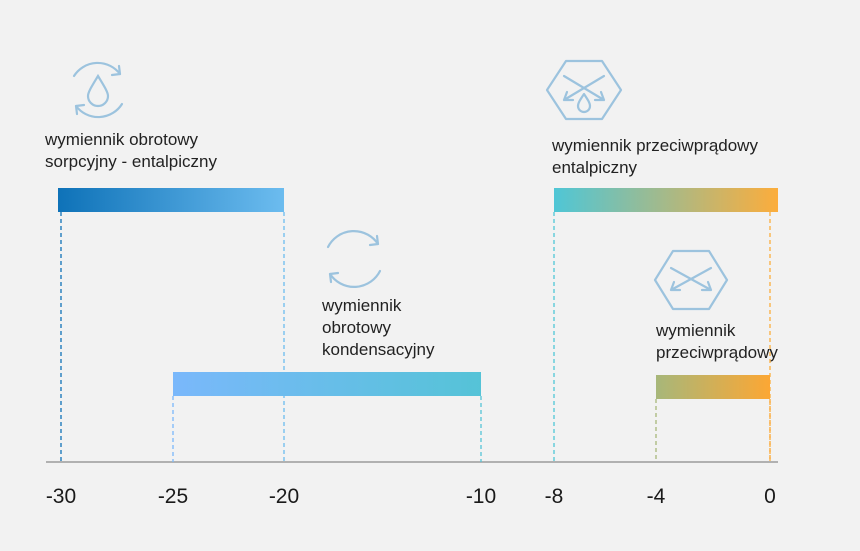 The image size is (860, 551). What do you see at coordinates (171, 200) in the screenshot?
I see `range-bar-rotary-sorption` at bounding box center [171, 200].